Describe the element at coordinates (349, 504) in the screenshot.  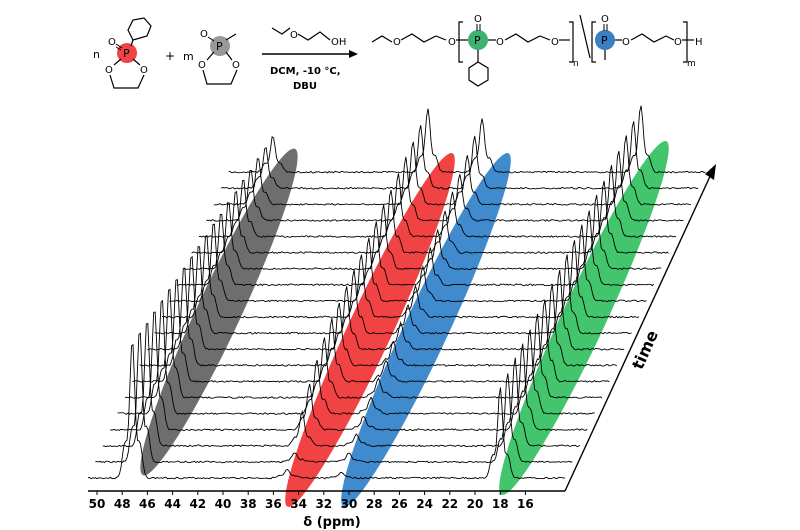
I see `x-axis-tick-label: 30` at that location.